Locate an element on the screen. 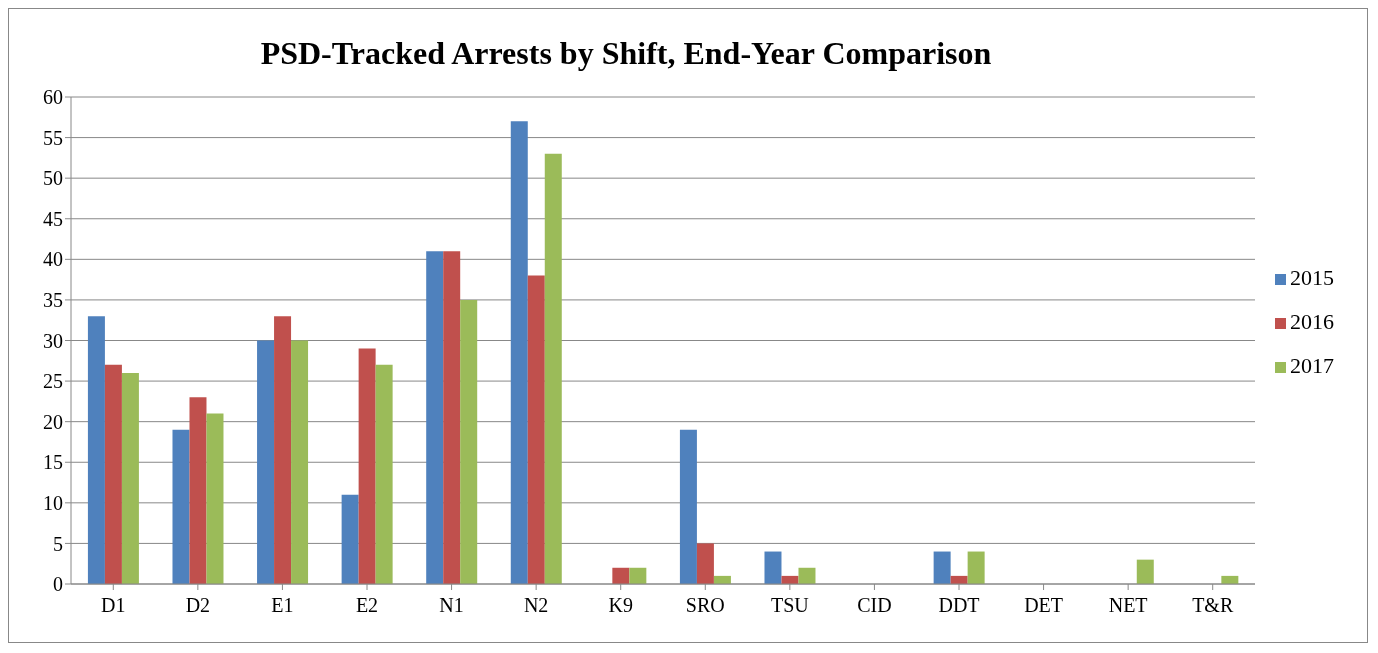  y-tick-label: 5 is located at coordinates (58, 543).